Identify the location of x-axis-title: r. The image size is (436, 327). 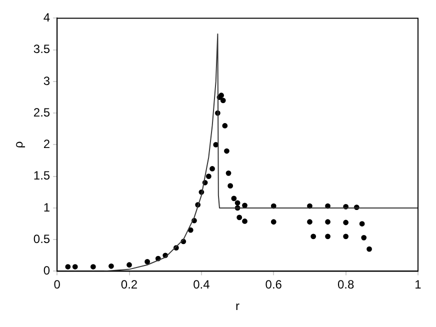
(238, 306).